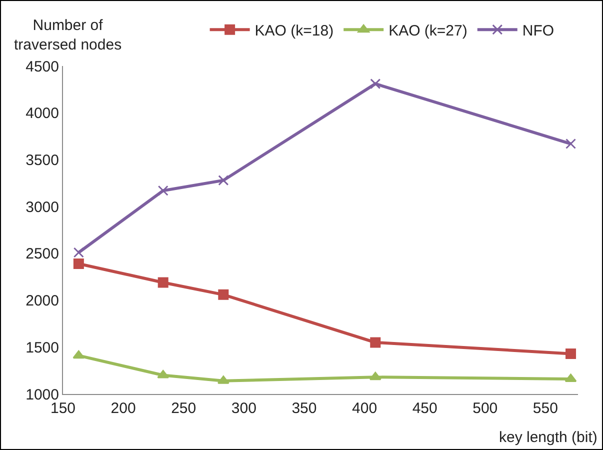 Image resolution: width=603 pixels, height=450 pixels. I want to click on y-tick-label: 4500, so click(42, 67).